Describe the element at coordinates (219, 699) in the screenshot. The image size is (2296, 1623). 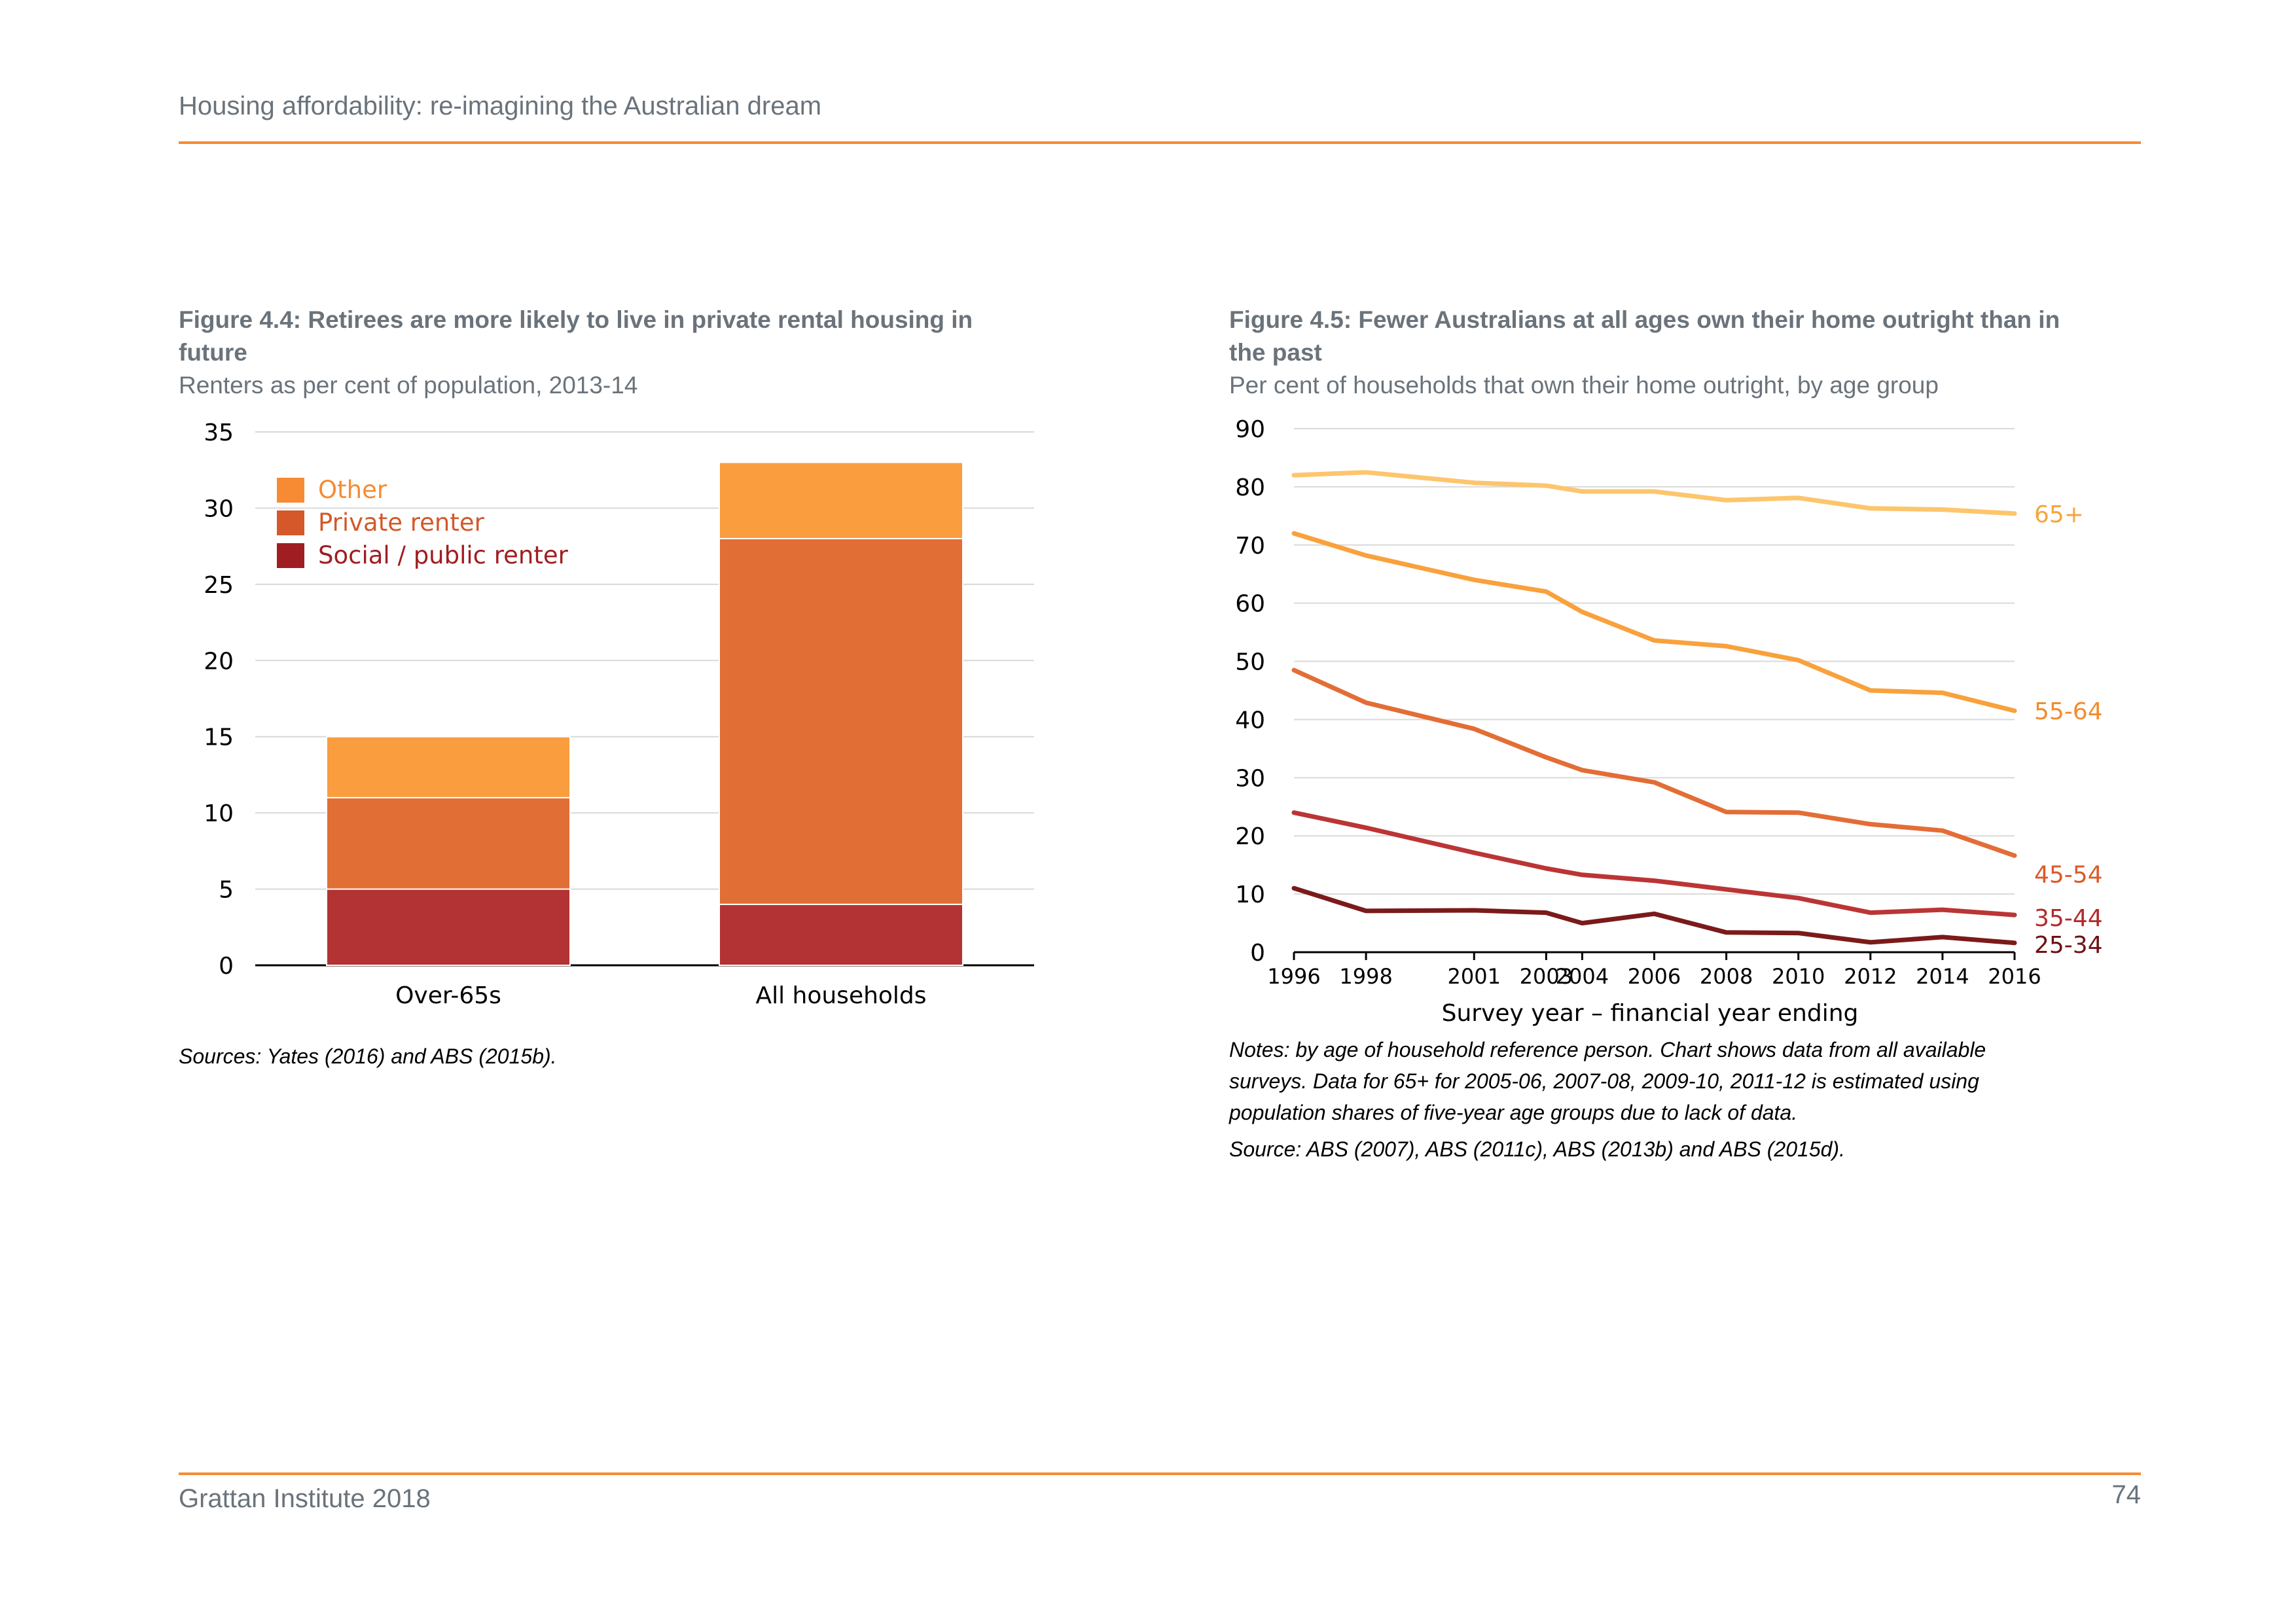
I see `bar-chart-y-ticks: 0 5 10 15 20 25 30 35` at that location.